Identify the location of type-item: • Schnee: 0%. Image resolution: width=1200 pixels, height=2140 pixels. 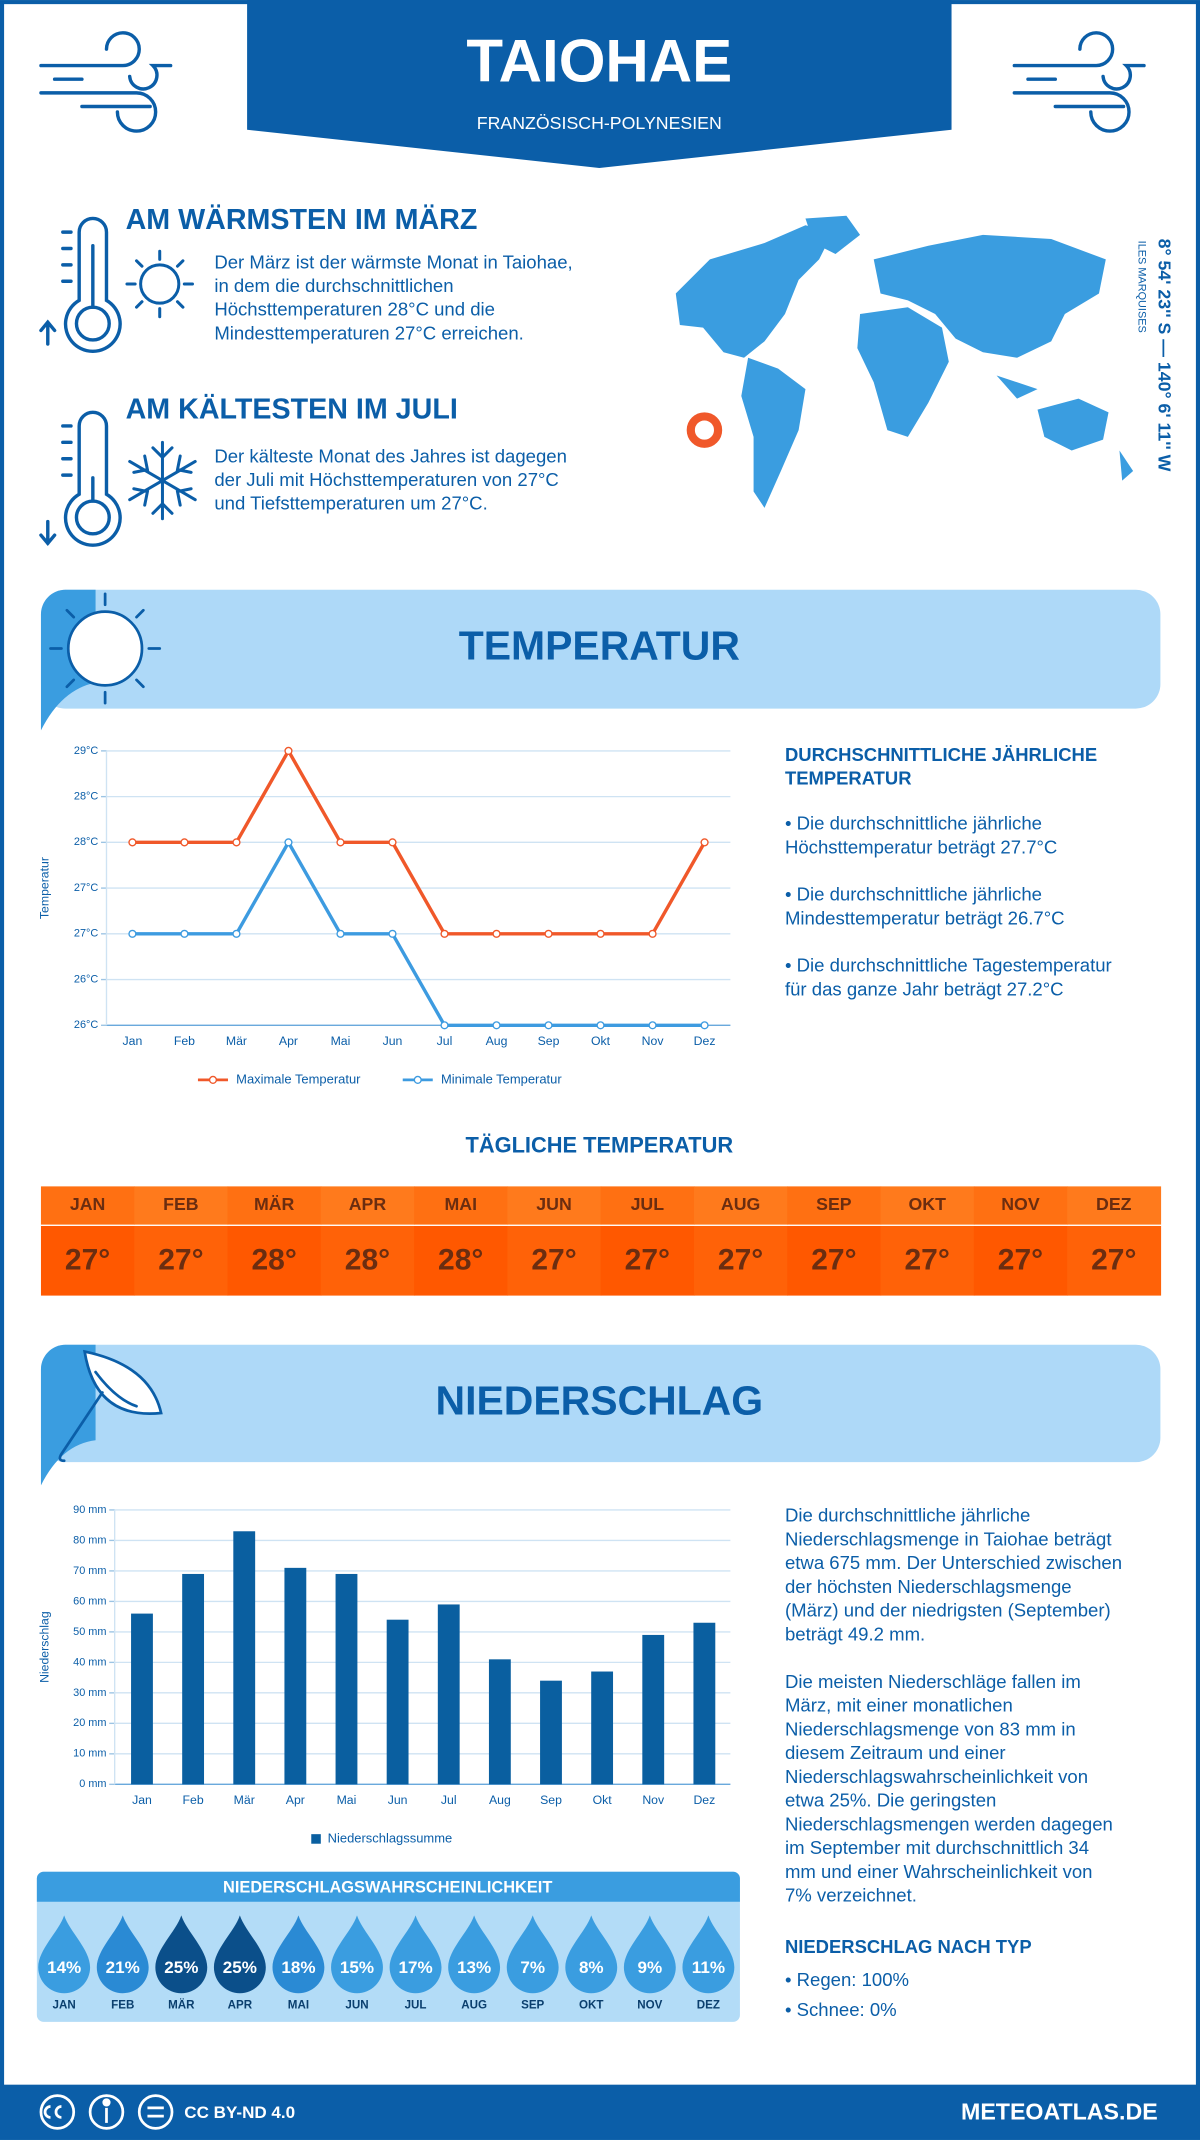
(841, 2009).